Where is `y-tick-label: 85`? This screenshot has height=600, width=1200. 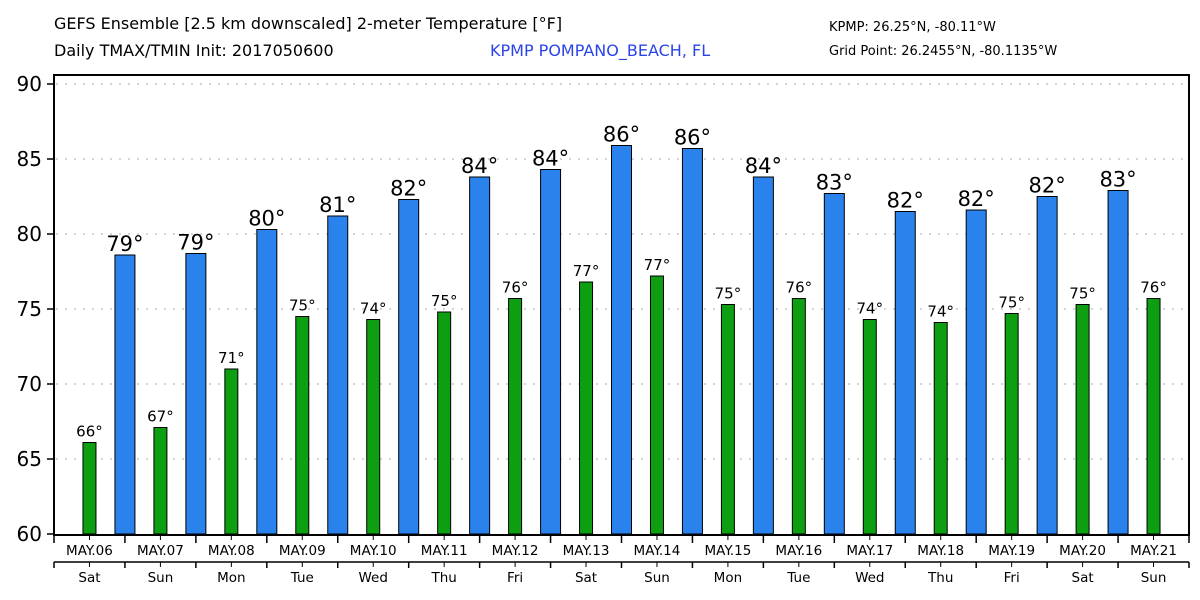
y-tick-label: 85 is located at coordinates (29, 159).